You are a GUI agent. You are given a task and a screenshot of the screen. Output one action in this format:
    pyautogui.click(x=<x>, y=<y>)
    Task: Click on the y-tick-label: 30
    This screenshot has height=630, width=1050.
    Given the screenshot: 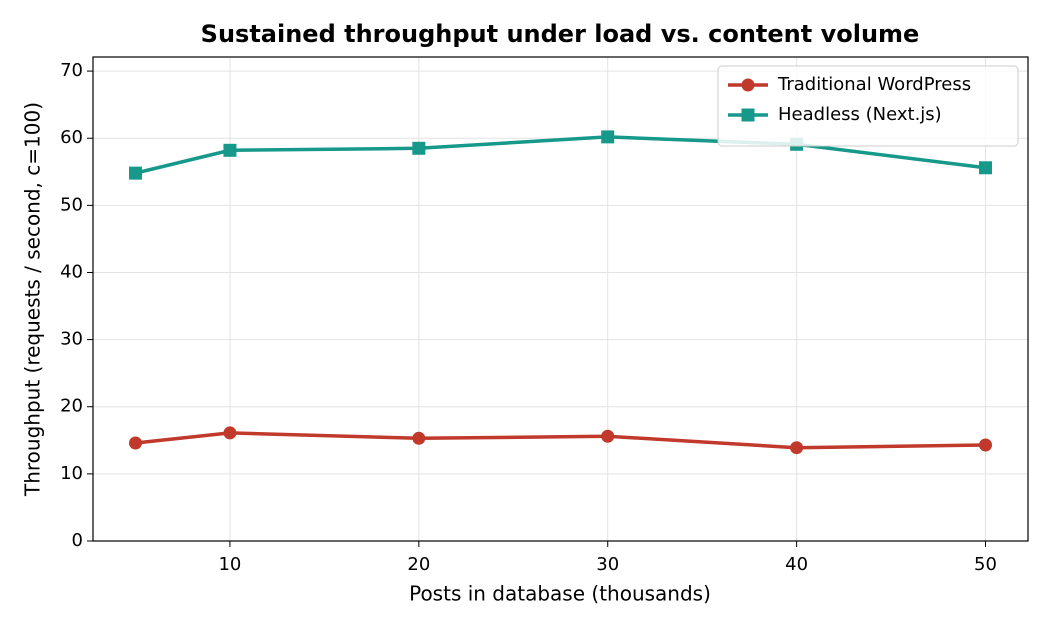 What is the action you would take?
    pyautogui.click(x=71, y=339)
    